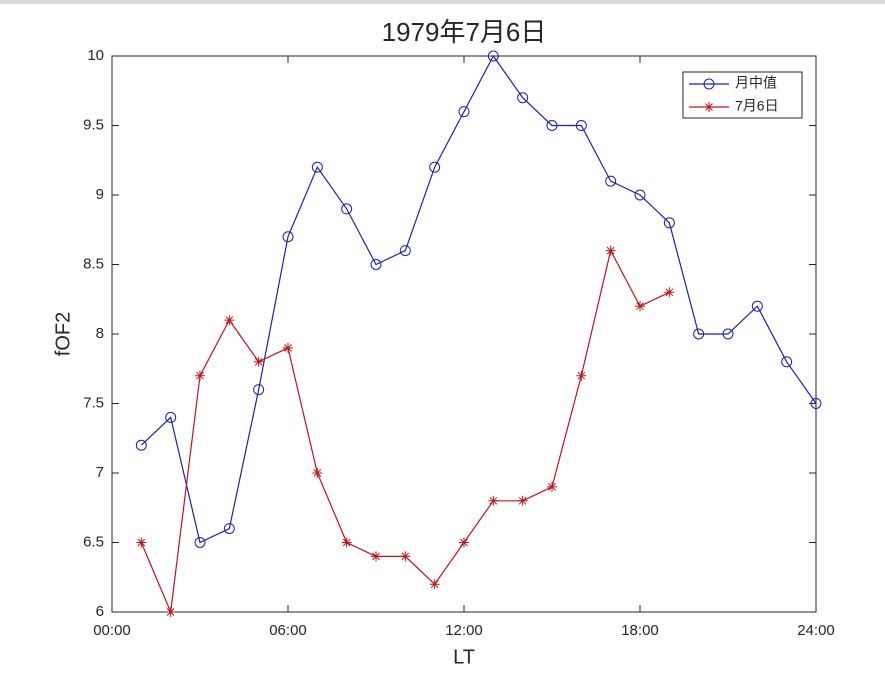 The width and height of the screenshot is (885, 679). Describe the element at coordinates (93, 402) in the screenshot. I see `y-tick-label: 7.5` at that location.